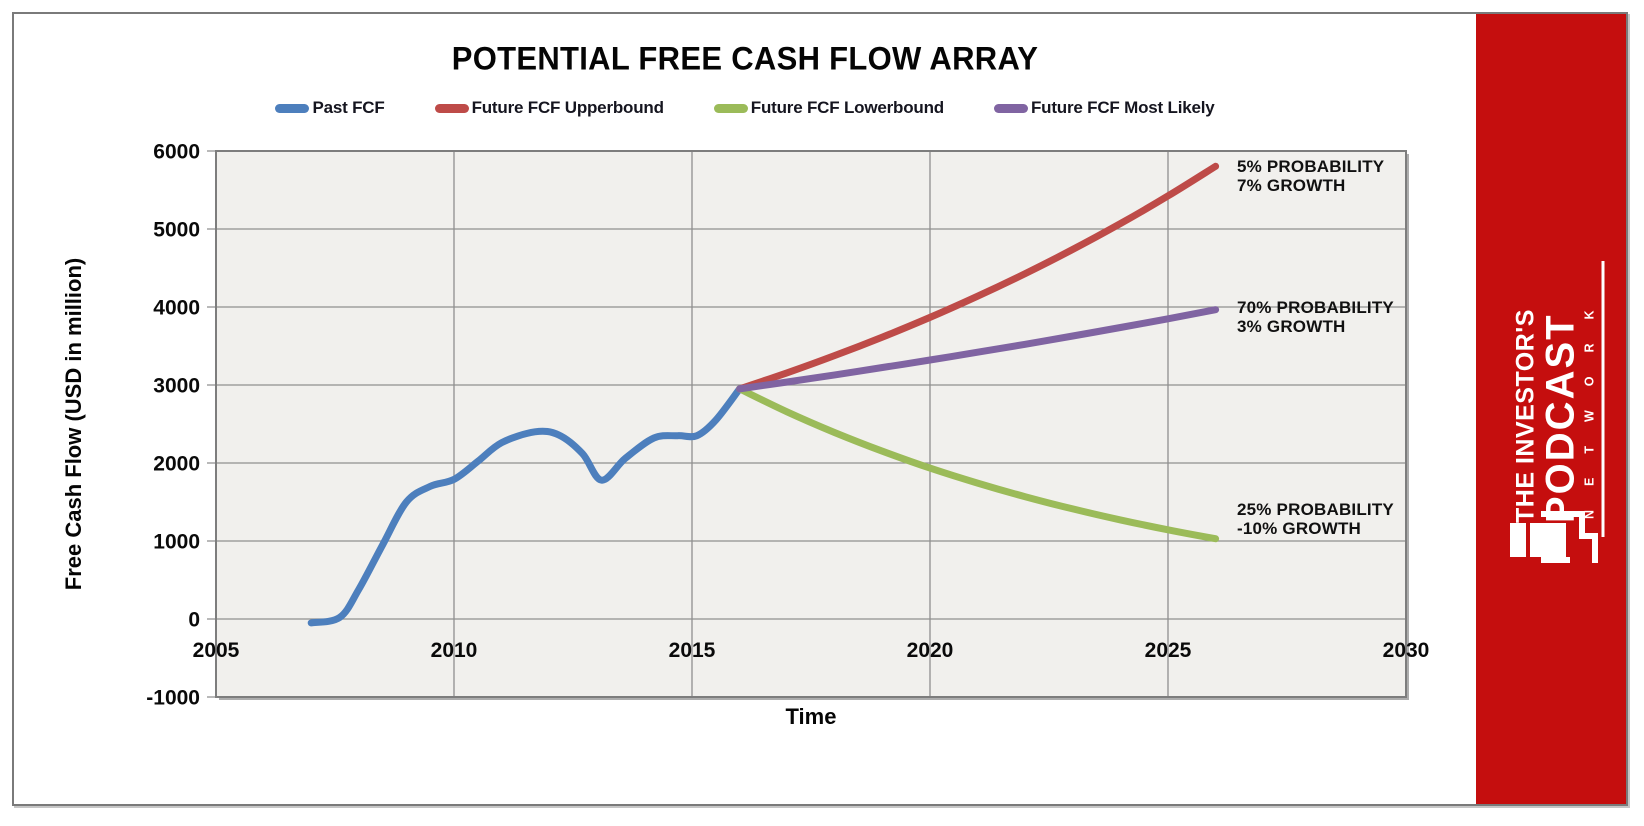 The image size is (1644, 826). Describe the element at coordinates (1299, 528) in the screenshot. I see `annotation-line: -10% GROWTH` at that location.